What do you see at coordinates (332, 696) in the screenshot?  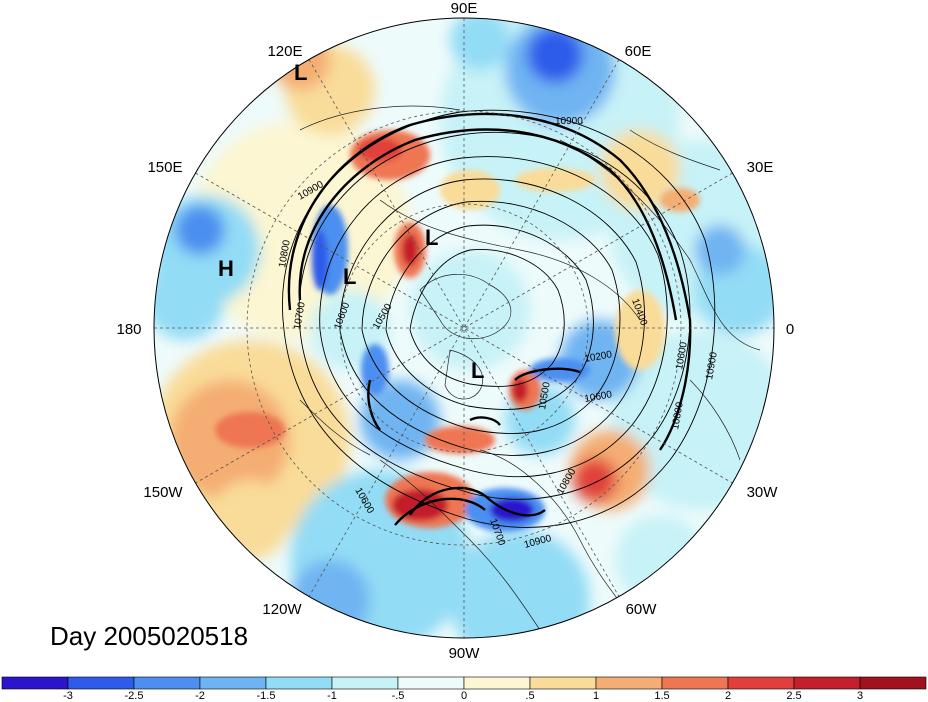 I see `colorbar-tick-label: -1` at bounding box center [332, 696].